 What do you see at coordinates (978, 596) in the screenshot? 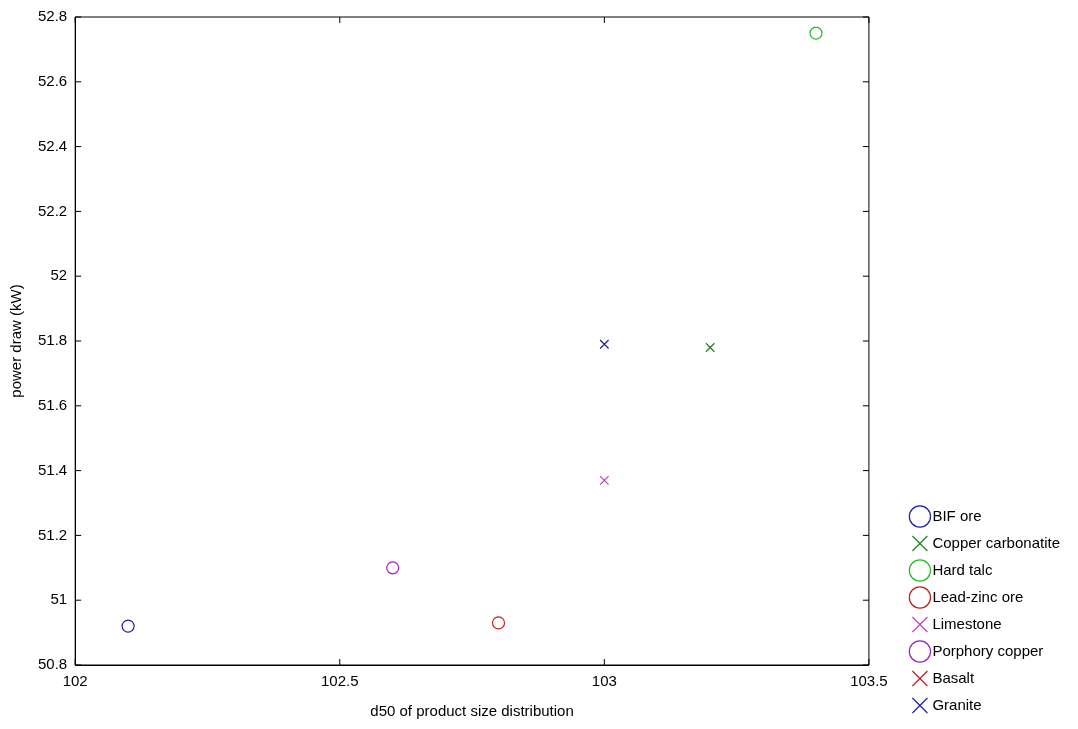
I see `legend-label: Lead-zinc ore` at bounding box center [978, 596].